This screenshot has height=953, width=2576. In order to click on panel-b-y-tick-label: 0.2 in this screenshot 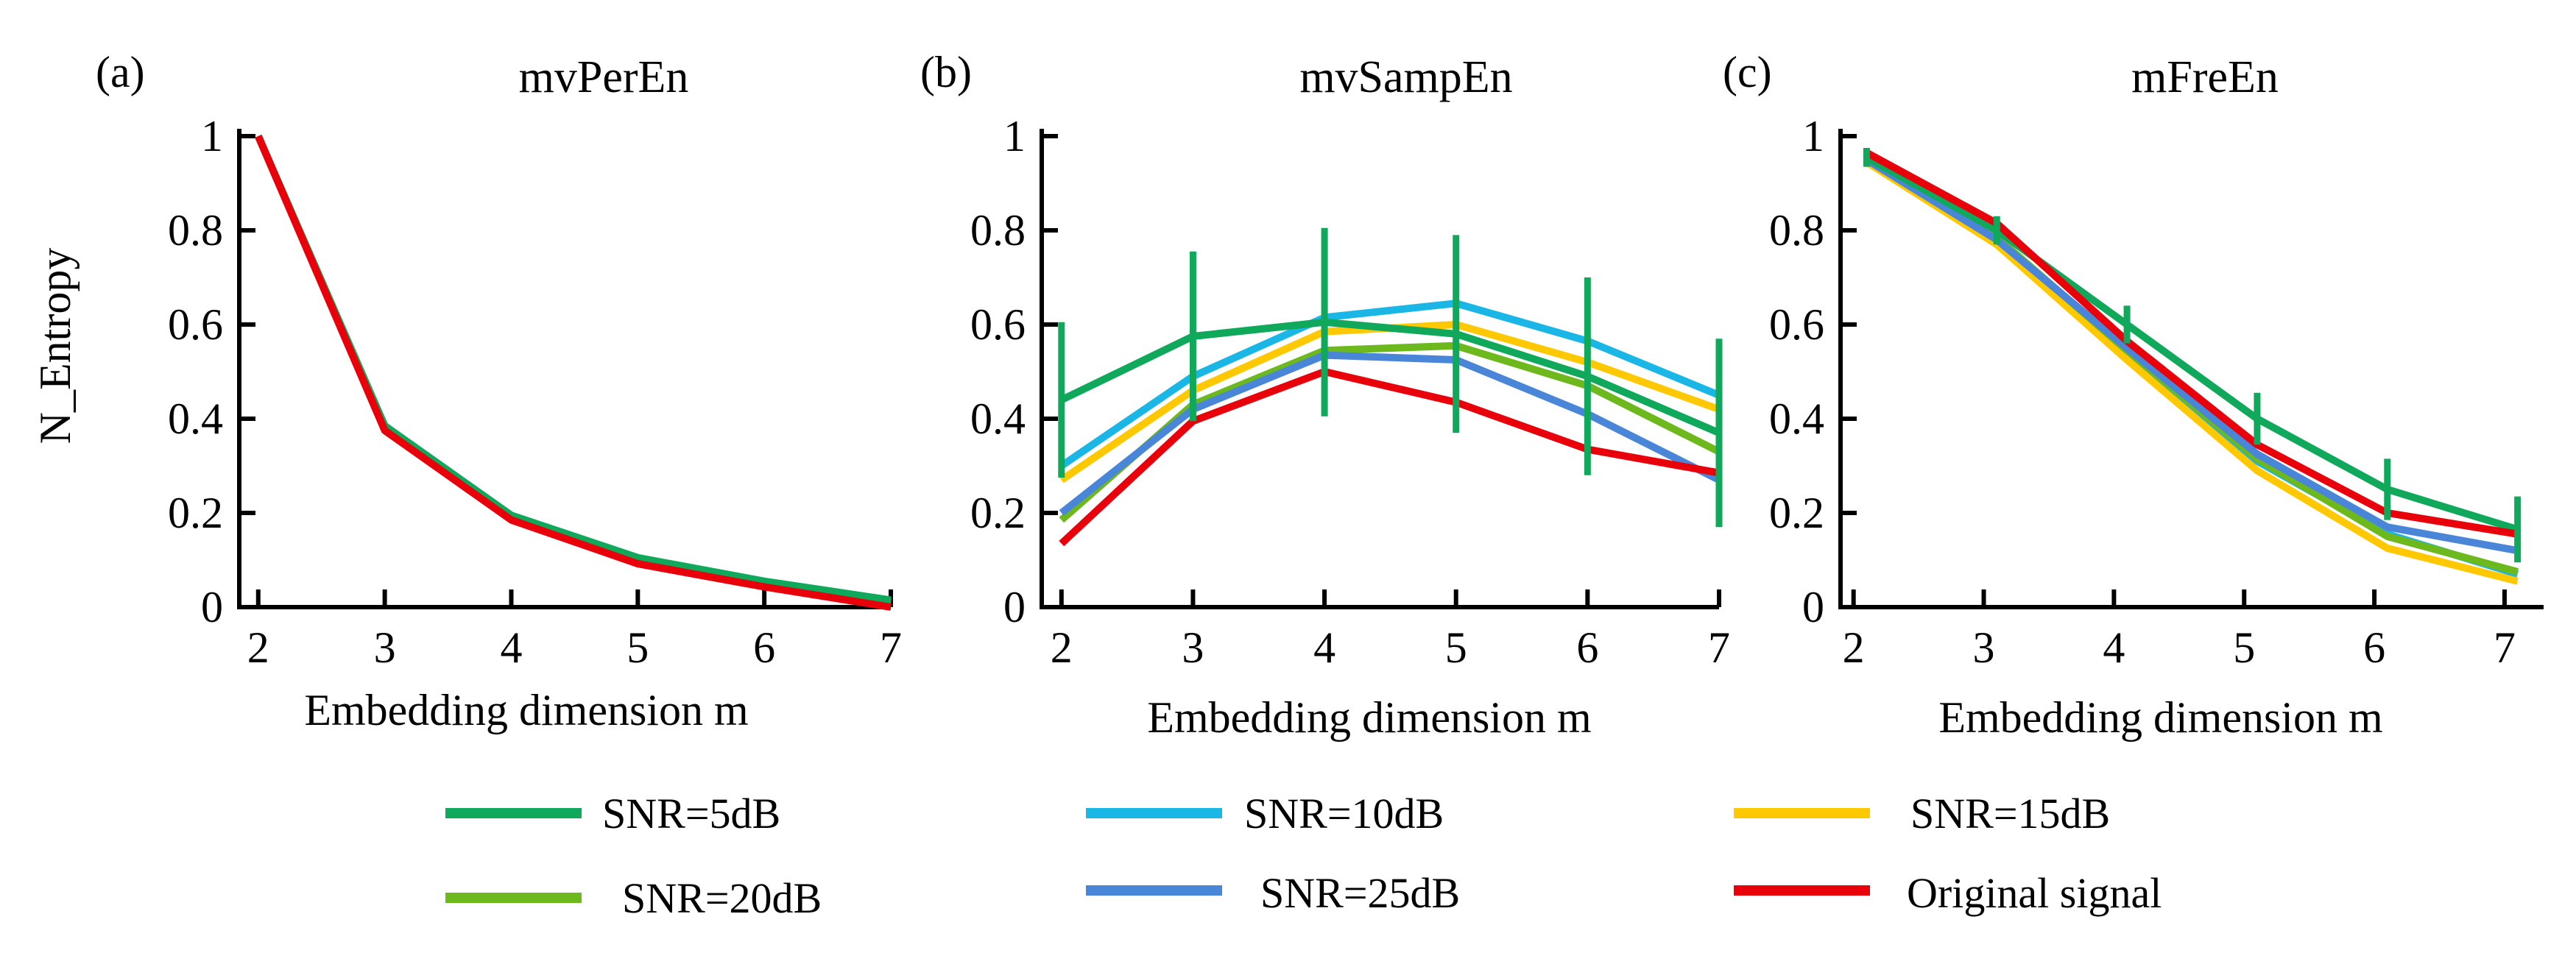, I will do `click(998, 513)`.